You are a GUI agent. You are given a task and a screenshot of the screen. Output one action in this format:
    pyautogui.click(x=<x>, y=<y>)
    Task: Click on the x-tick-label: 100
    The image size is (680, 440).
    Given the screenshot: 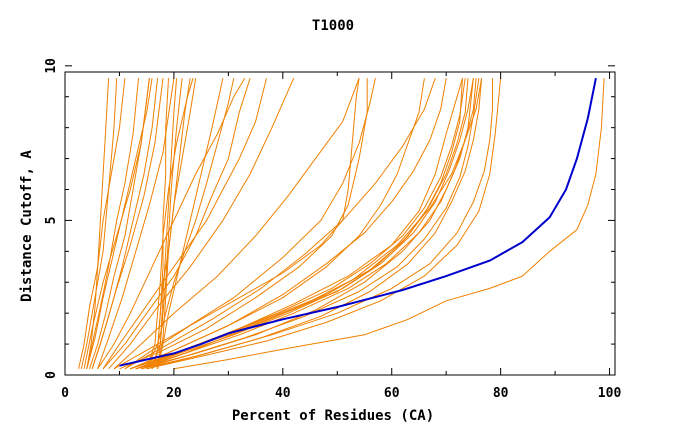 What is the action you would take?
    pyautogui.click(x=610, y=393)
    